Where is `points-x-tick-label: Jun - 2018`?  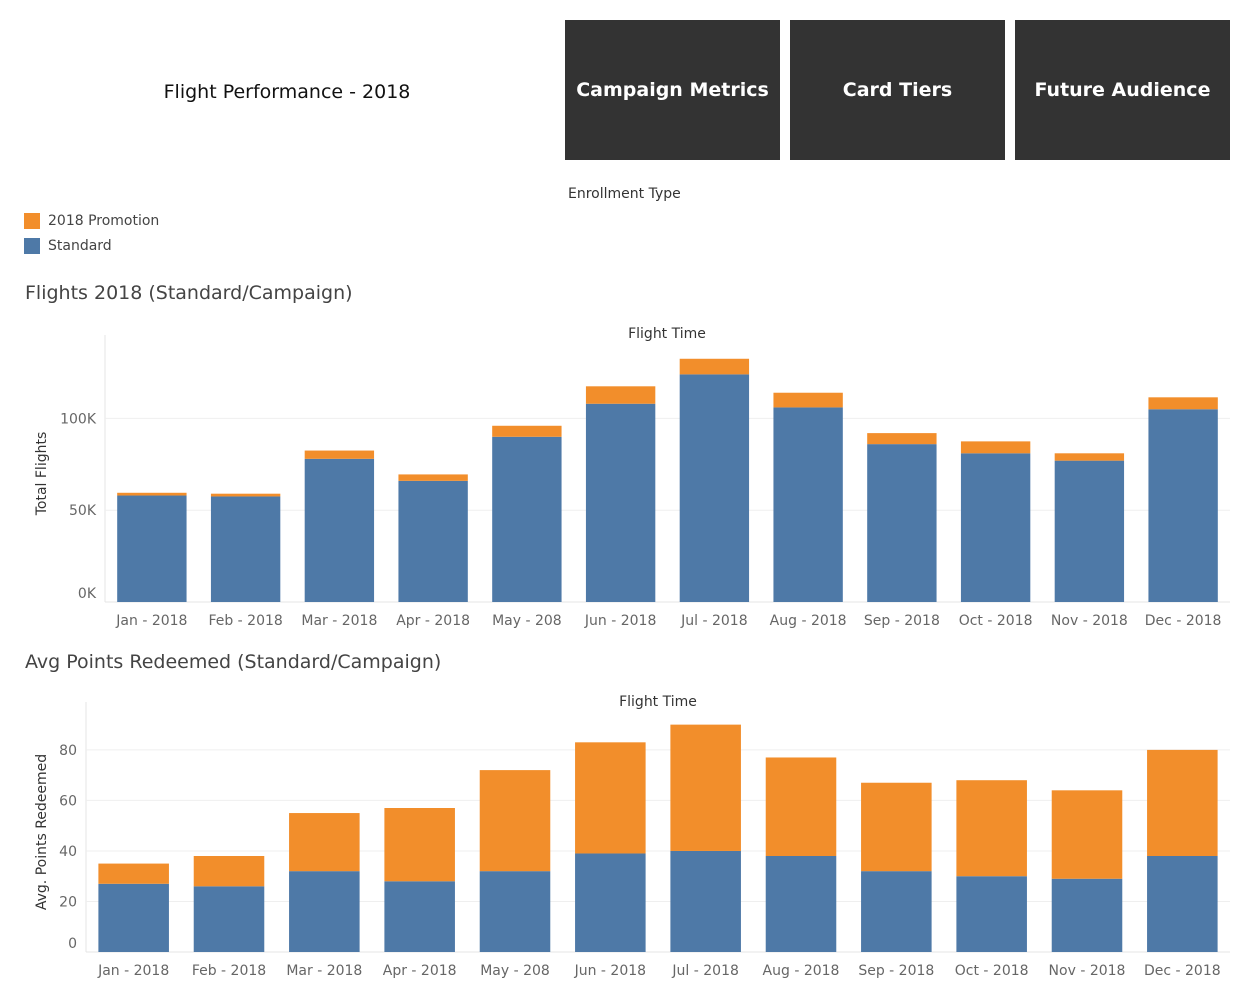 points-x-tick-label: Jun - 2018 is located at coordinates (610, 971).